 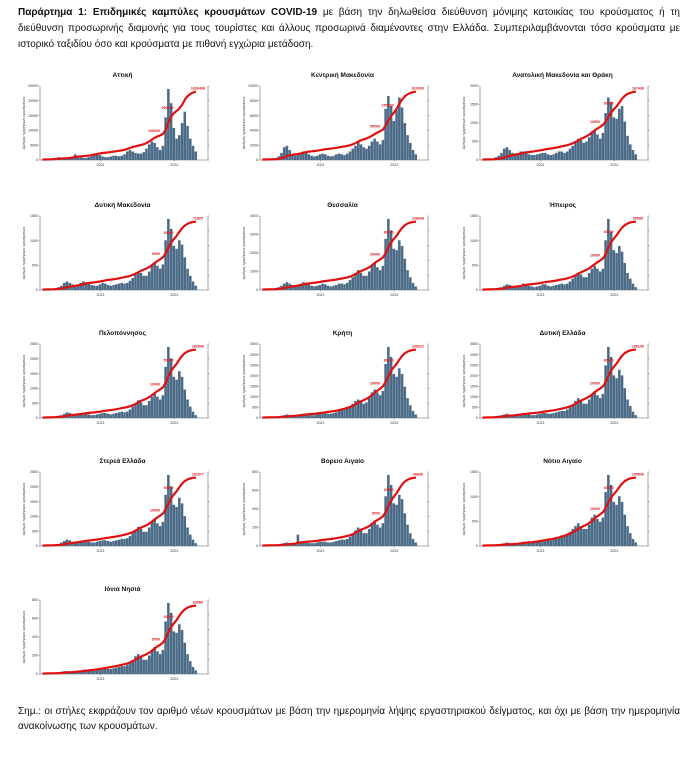 What do you see at coordinates (34, 472) in the screenshot?
I see `y-tick-label: 2500` at bounding box center [34, 472].